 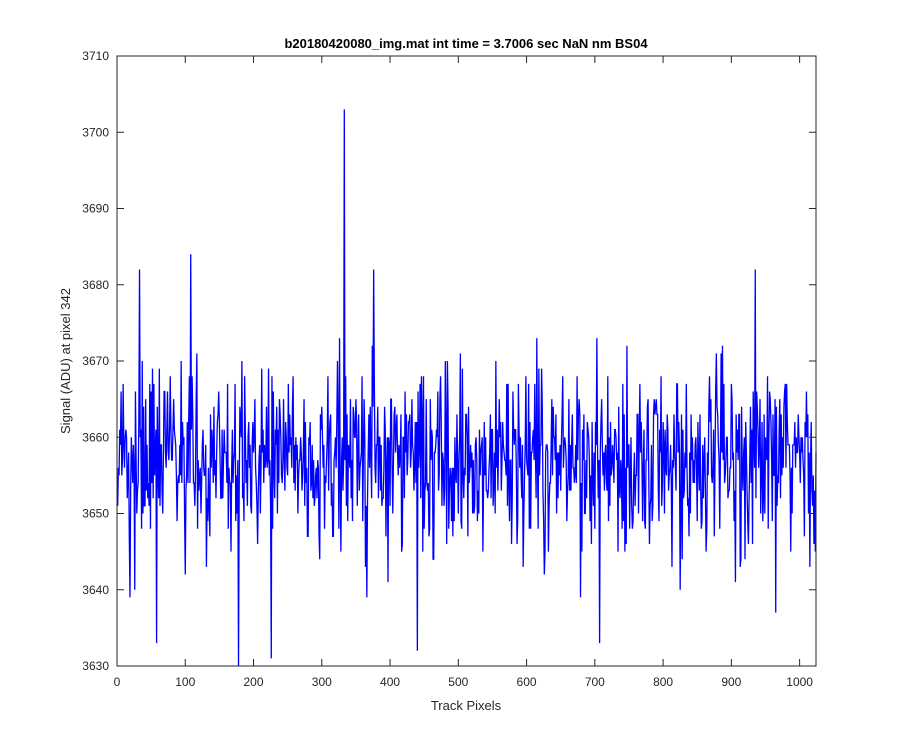 What do you see at coordinates (95, 132) in the screenshot?
I see `y-tick-label: 3700` at bounding box center [95, 132].